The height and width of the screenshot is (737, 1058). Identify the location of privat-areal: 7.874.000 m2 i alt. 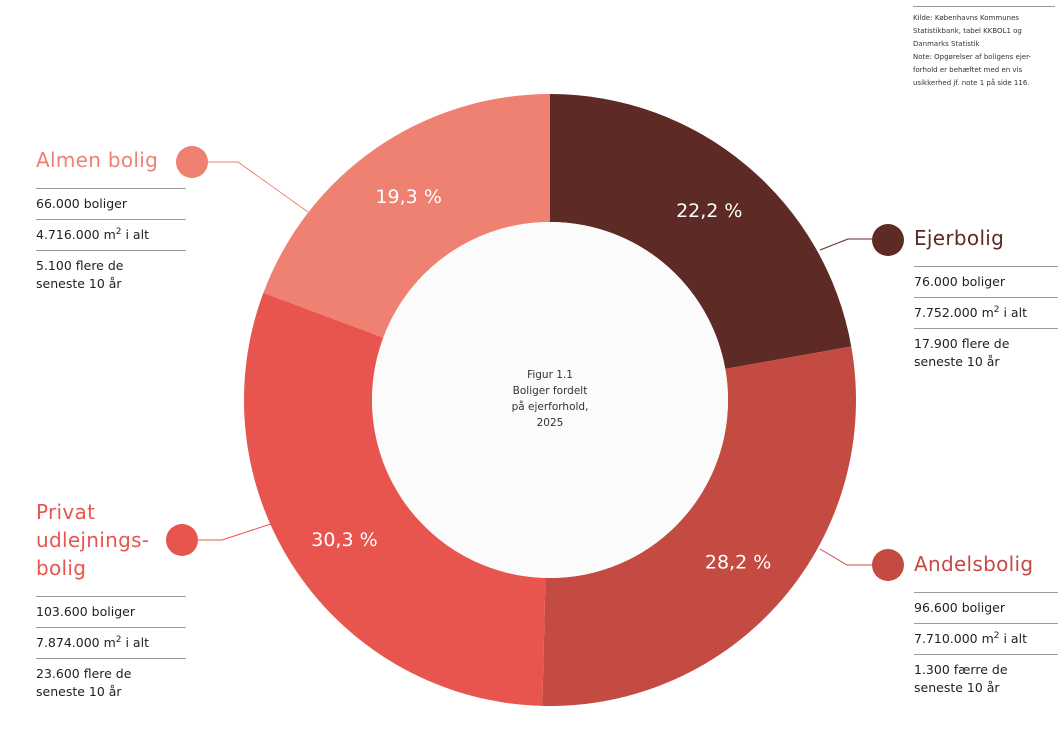
(111, 642).